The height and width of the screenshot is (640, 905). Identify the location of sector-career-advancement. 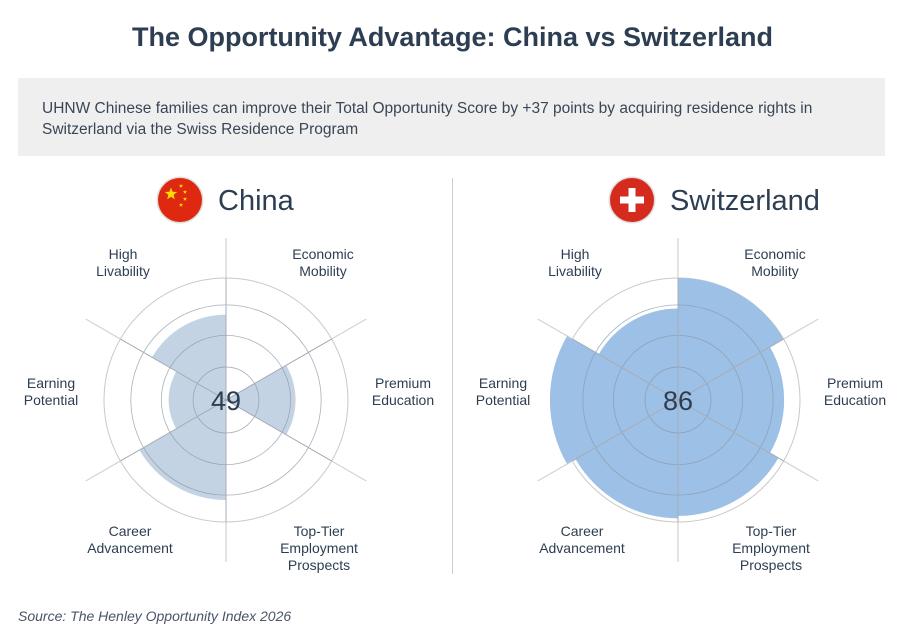
(626, 459).